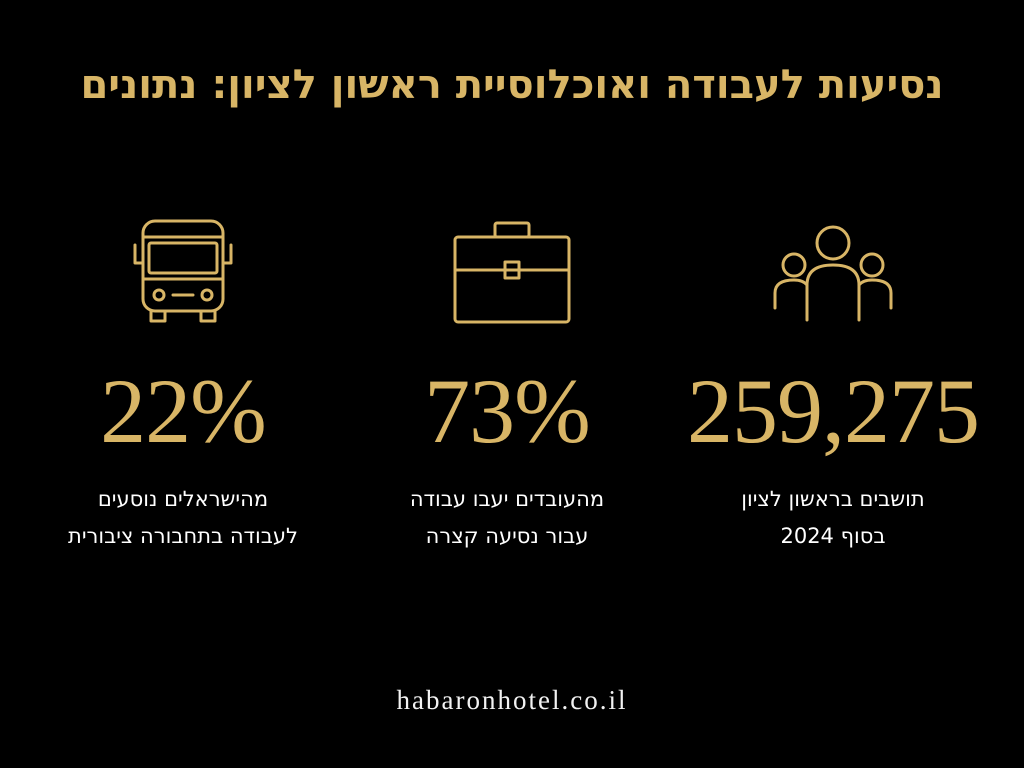  I want to click on desc-line: מהעובדים יעבו עבודה, so click(507, 499).